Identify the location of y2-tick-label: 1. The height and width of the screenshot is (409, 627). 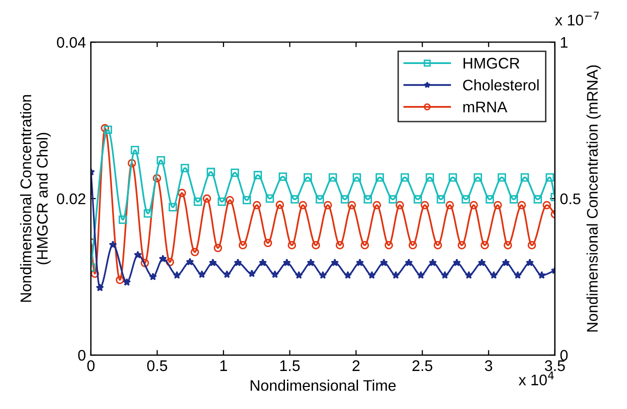
(564, 42).